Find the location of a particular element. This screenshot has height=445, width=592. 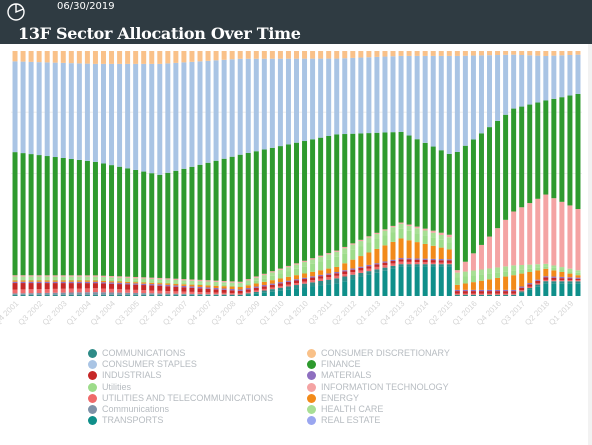

bar-segment-consumer-staples is located at coordinates (112, 114).